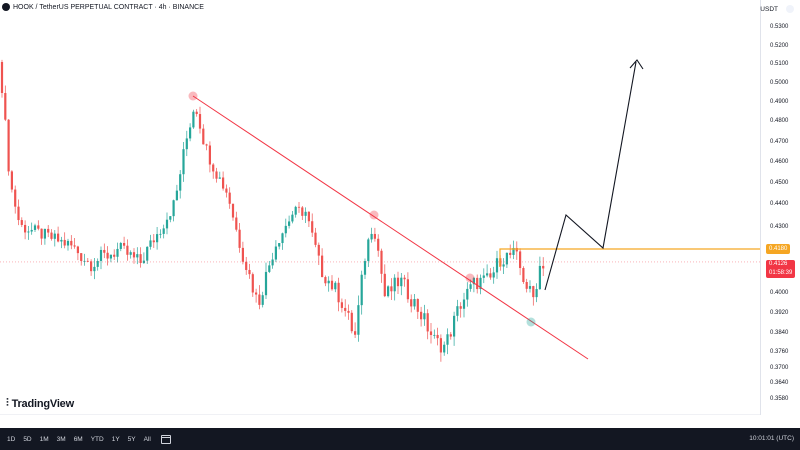  What do you see at coordinates (27, 439) in the screenshot?
I see `timeframe-5d: 5D` at bounding box center [27, 439].